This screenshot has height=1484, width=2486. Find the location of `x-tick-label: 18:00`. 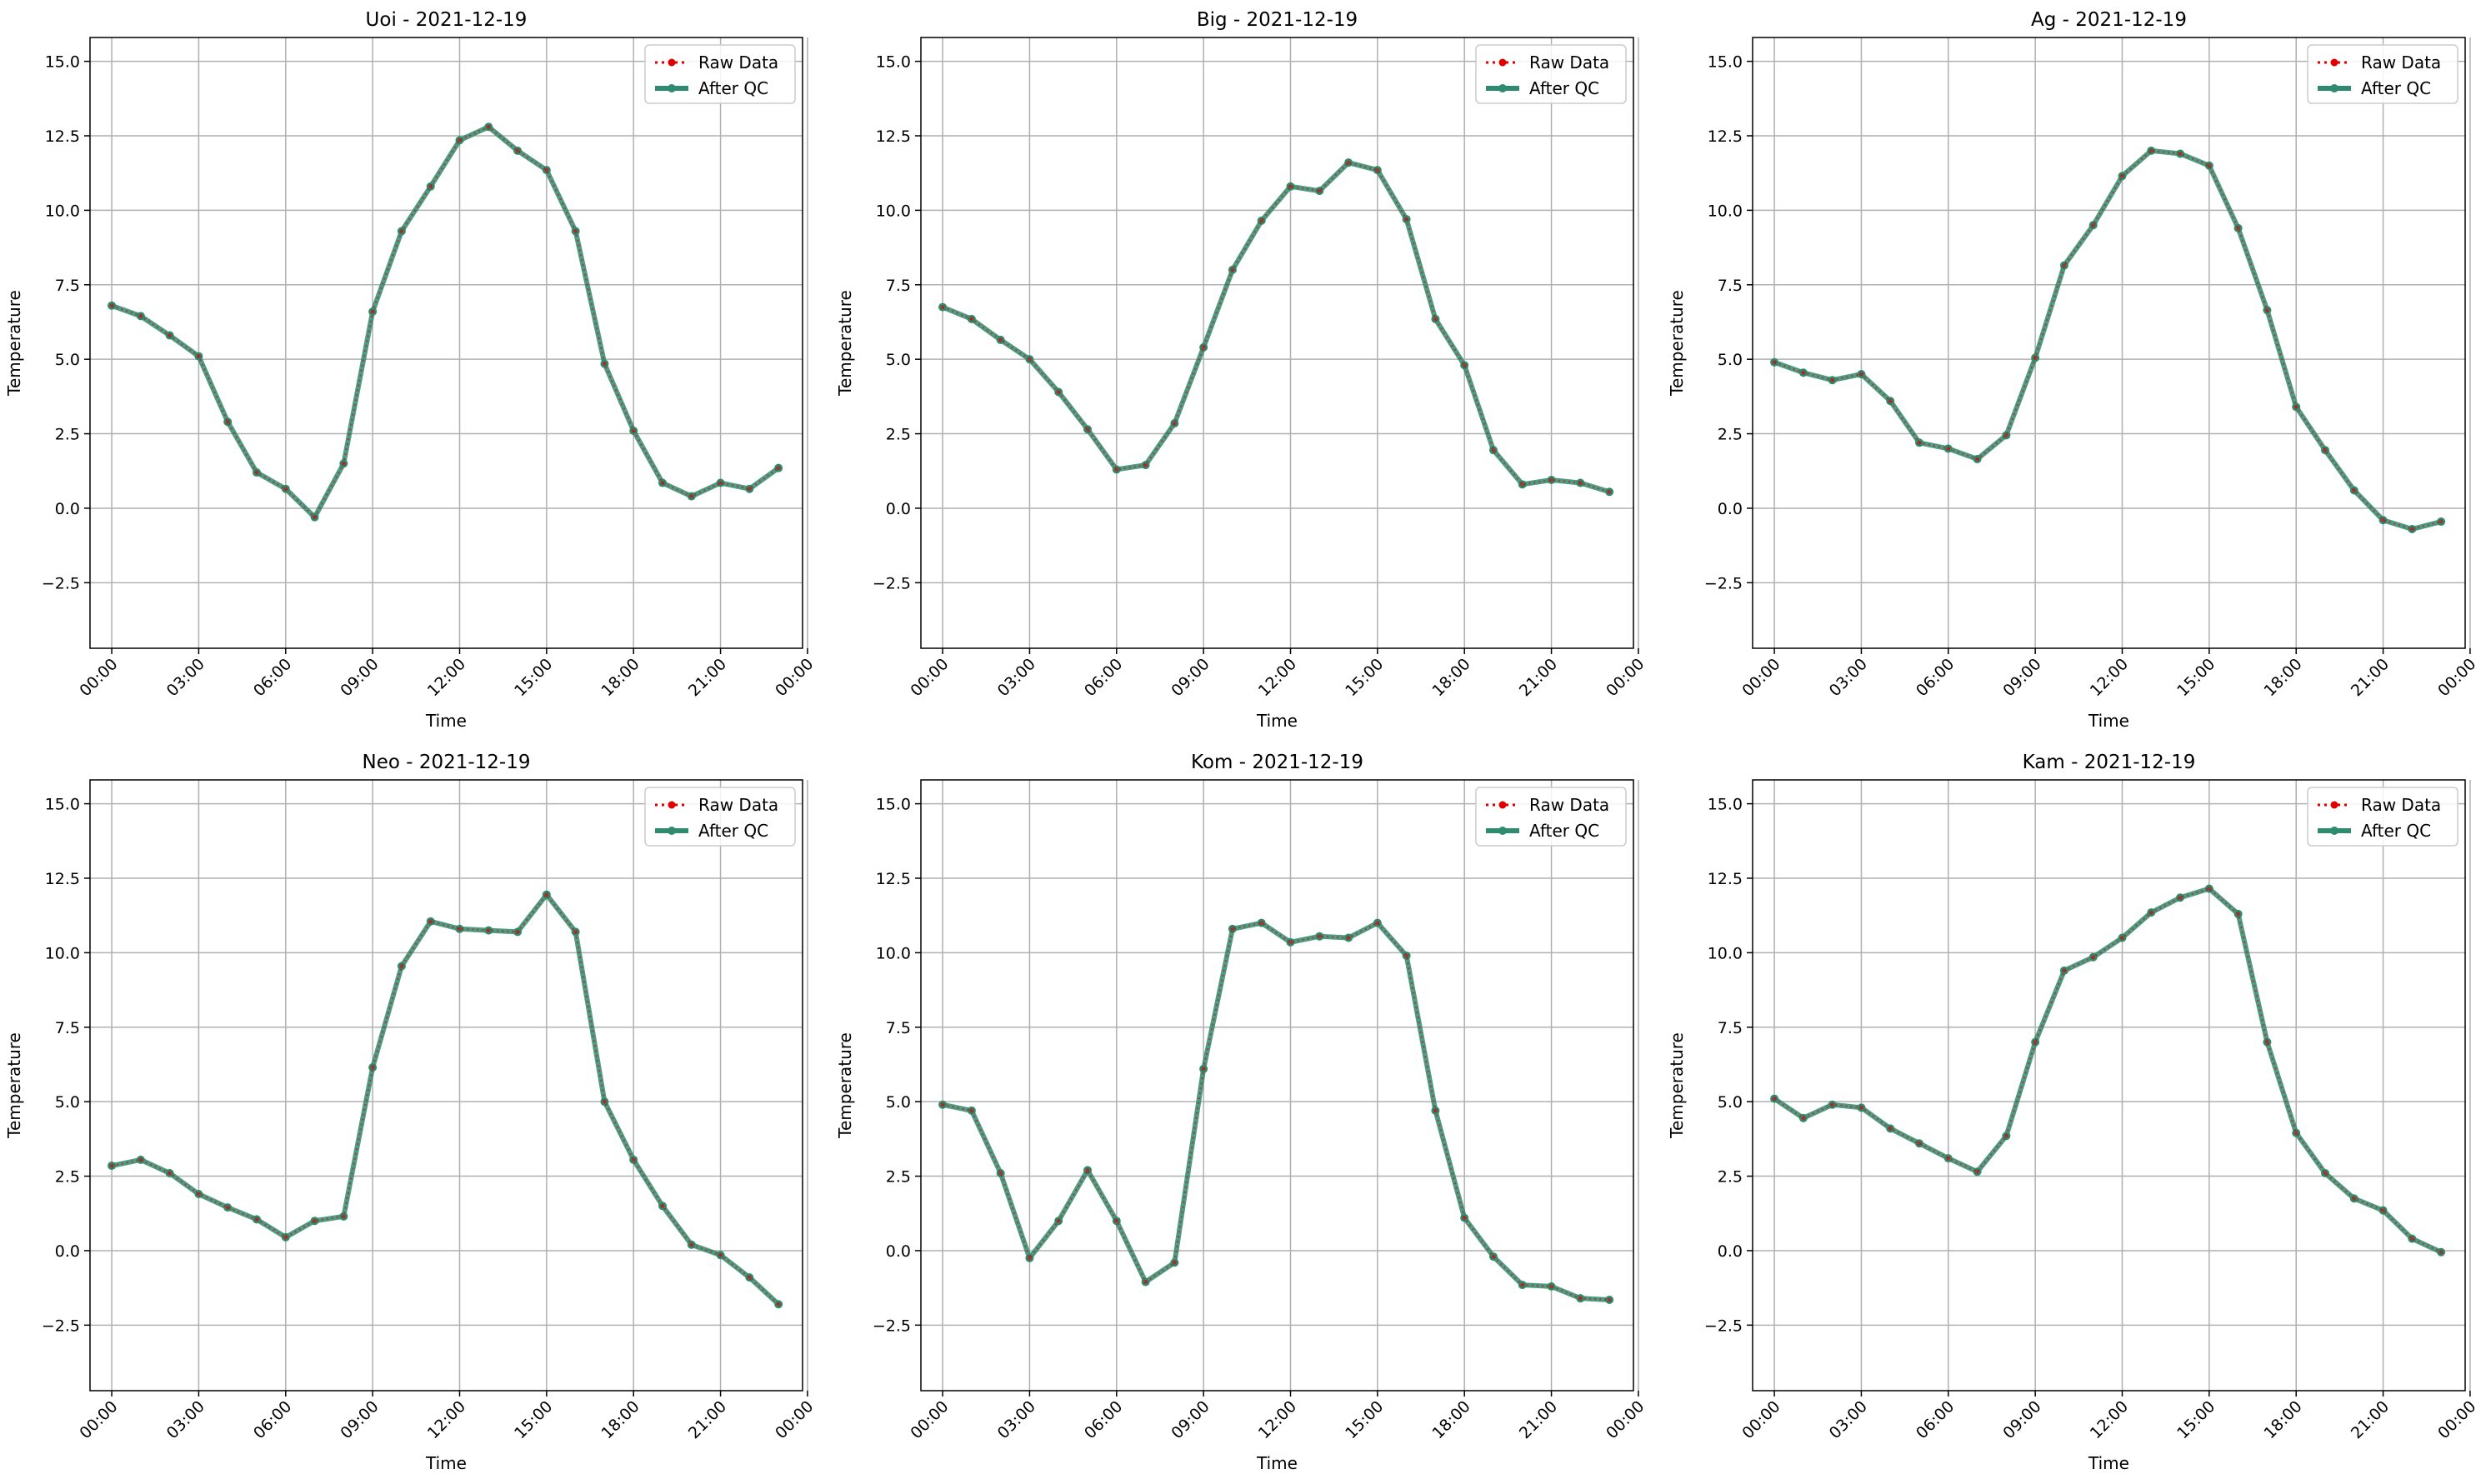

x-tick-label: 18:00 is located at coordinates (2282, 1419).